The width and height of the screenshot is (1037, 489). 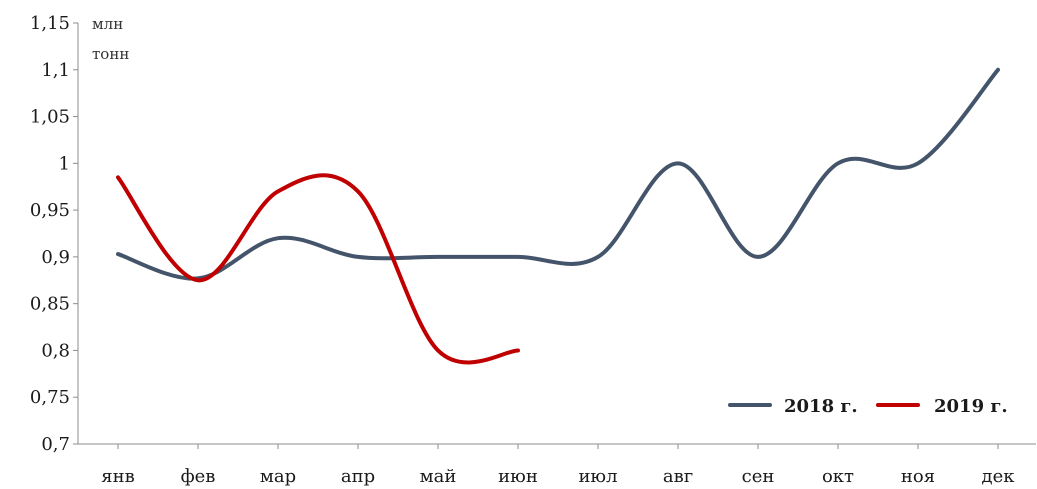 I want to click on y-tick-label: 0,7, so click(x=55, y=444).